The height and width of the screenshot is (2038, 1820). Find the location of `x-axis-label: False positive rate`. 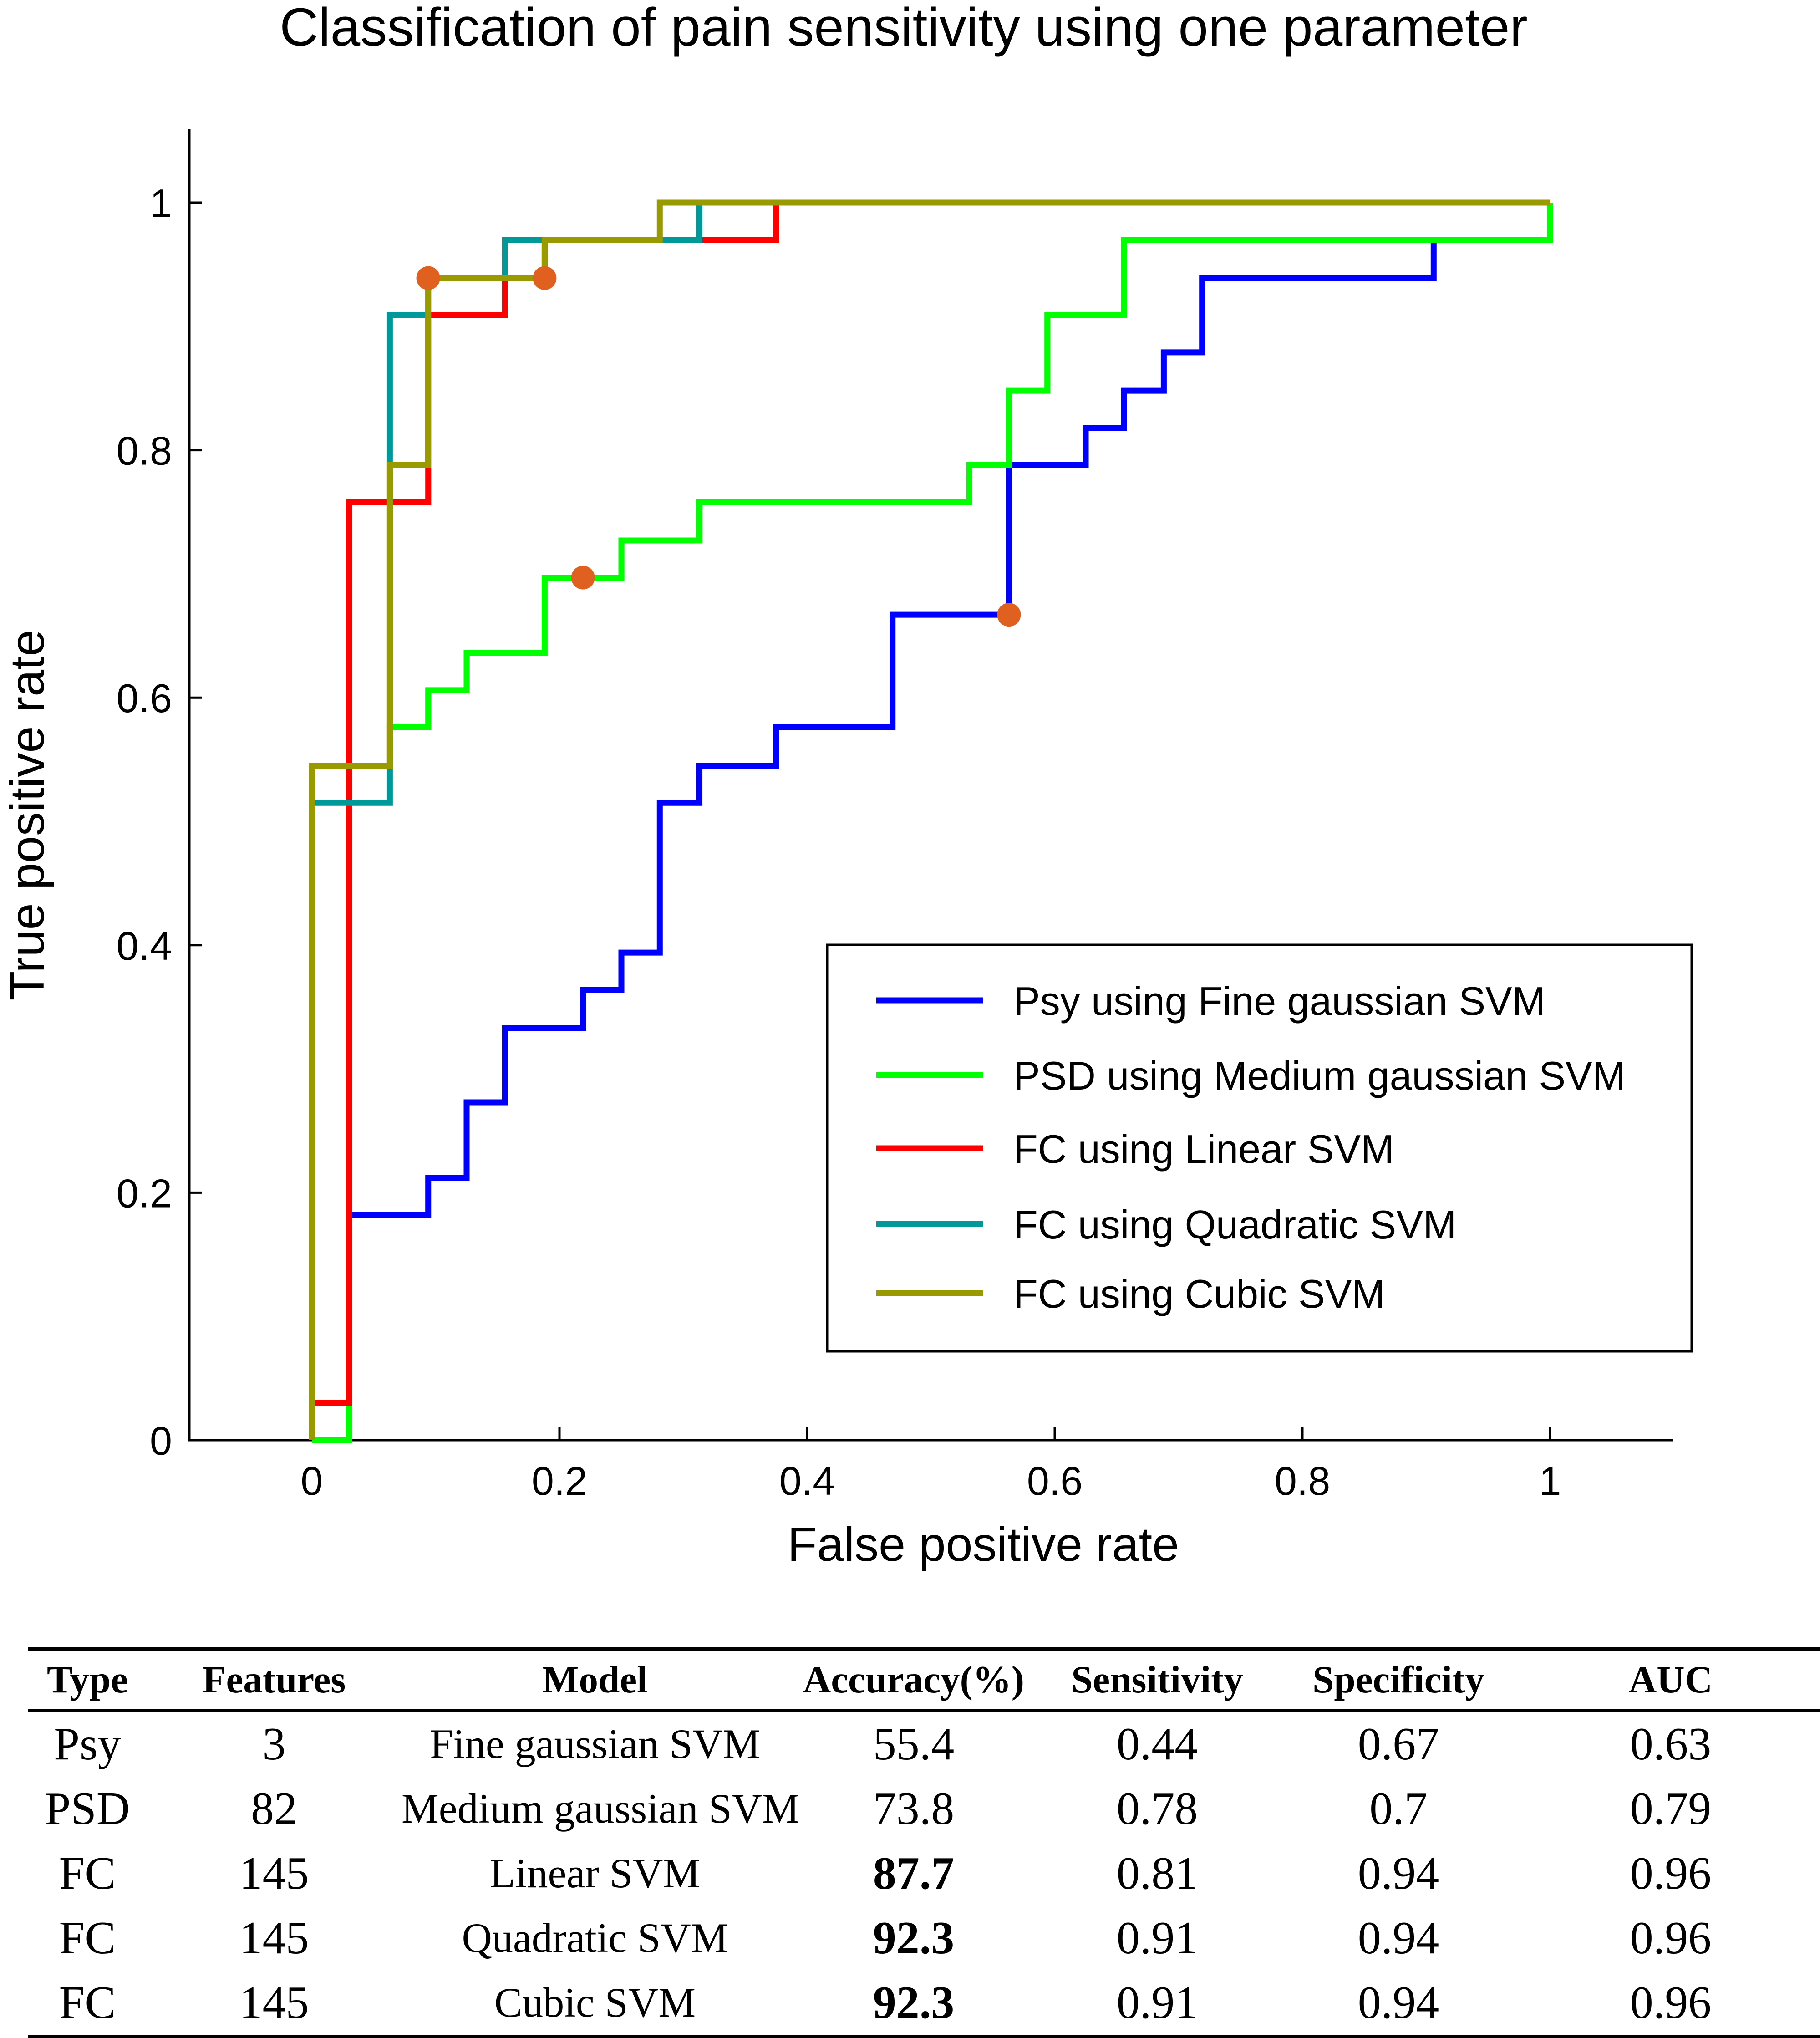

x-axis-label: False positive rate is located at coordinates (984, 1545).